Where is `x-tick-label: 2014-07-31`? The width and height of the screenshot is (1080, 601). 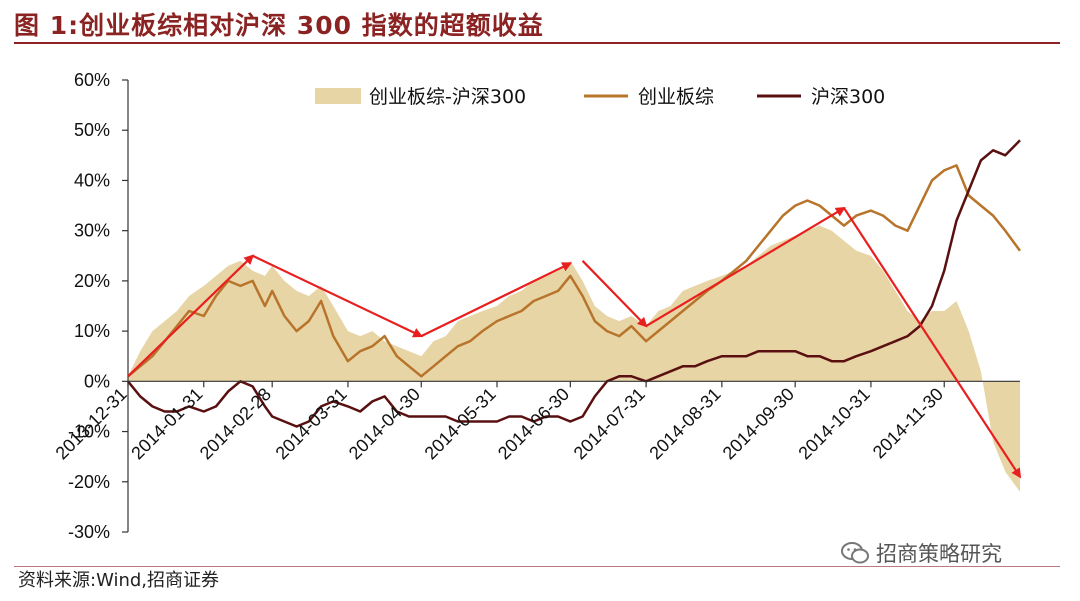 x-tick-label: 2014-07-31 is located at coordinates (609, 423).